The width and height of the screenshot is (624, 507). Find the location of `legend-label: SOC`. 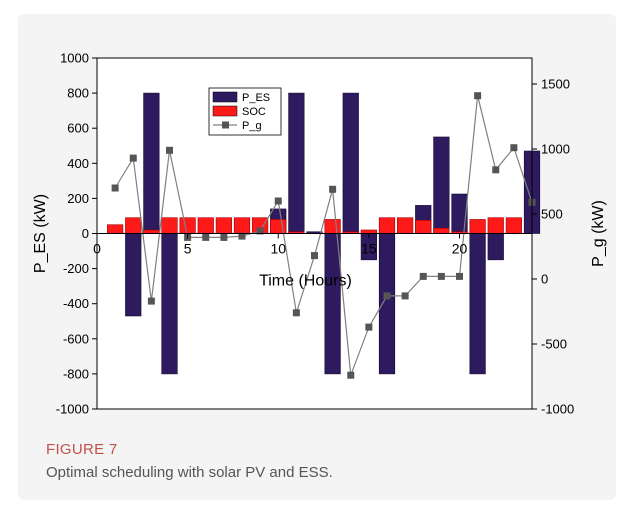

legend-label: SOC is located at coordinates (254, 112).